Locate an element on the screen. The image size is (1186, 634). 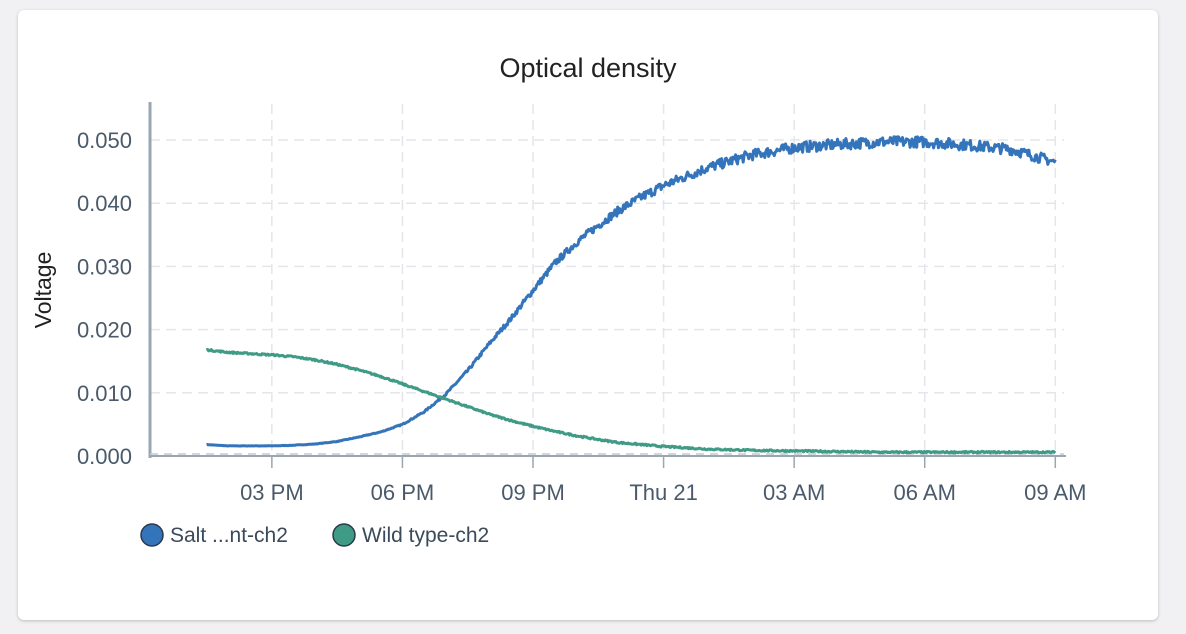
x-tick-label: 09 AM is located at coordinates (1055, 492).